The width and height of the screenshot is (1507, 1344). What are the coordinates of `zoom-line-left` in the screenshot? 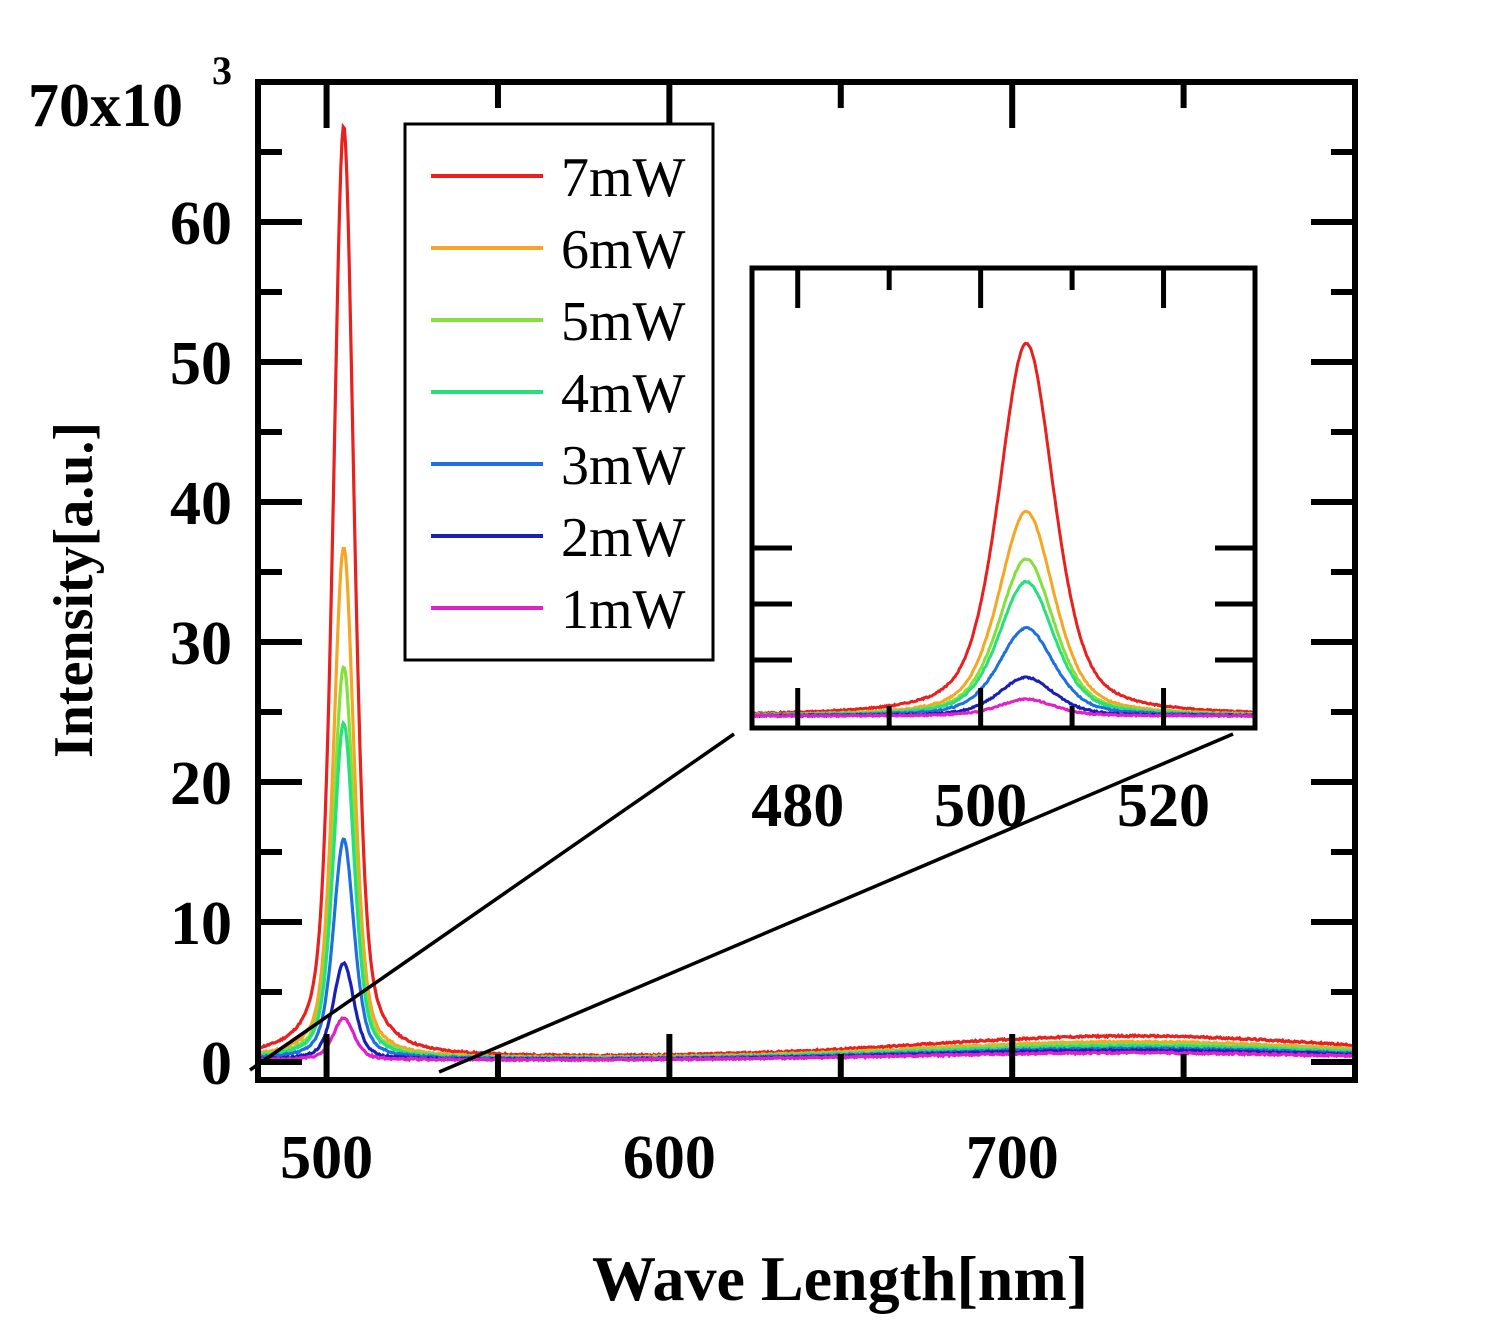 It's located at (492, 902).